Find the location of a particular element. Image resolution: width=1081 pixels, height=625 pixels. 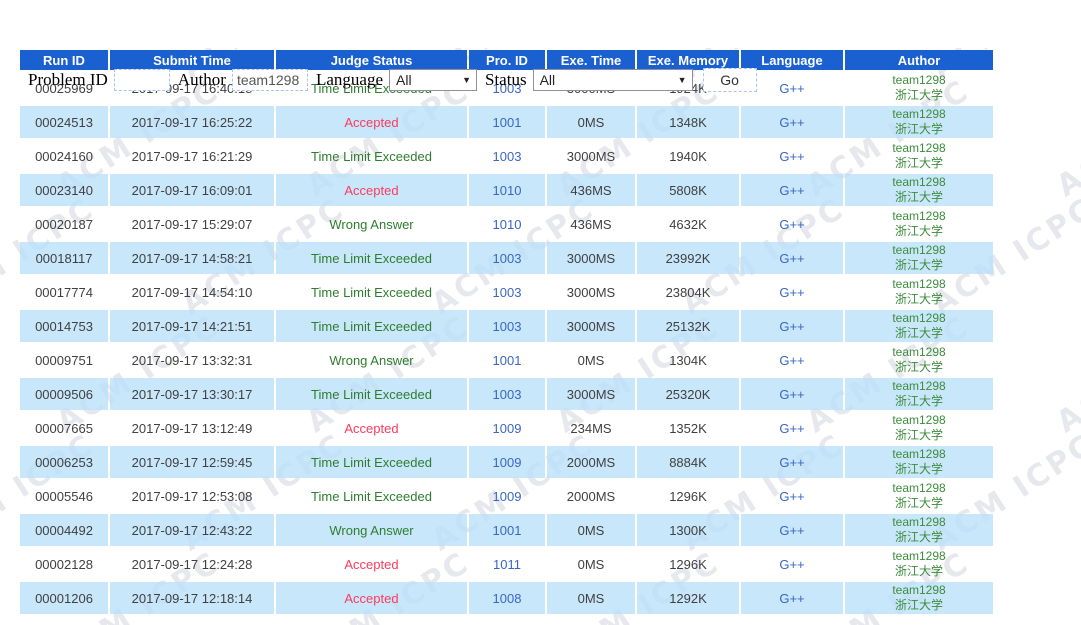

problem-link: 1008 is located at coordinates (507, 598).